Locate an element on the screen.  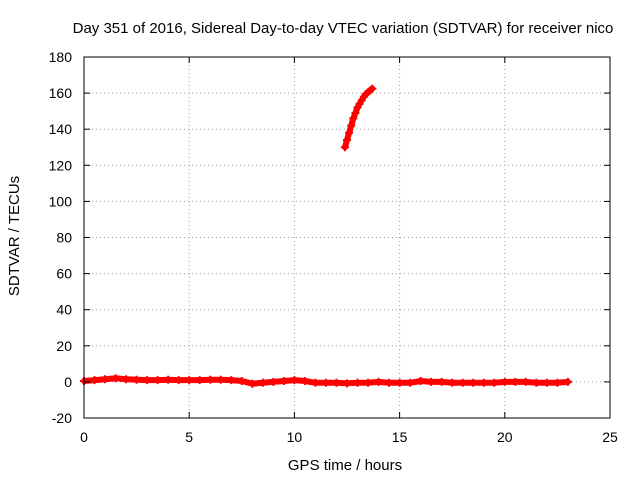
y-axis-label: SDTVAR / TECUs is located at coordinates (14, 236).